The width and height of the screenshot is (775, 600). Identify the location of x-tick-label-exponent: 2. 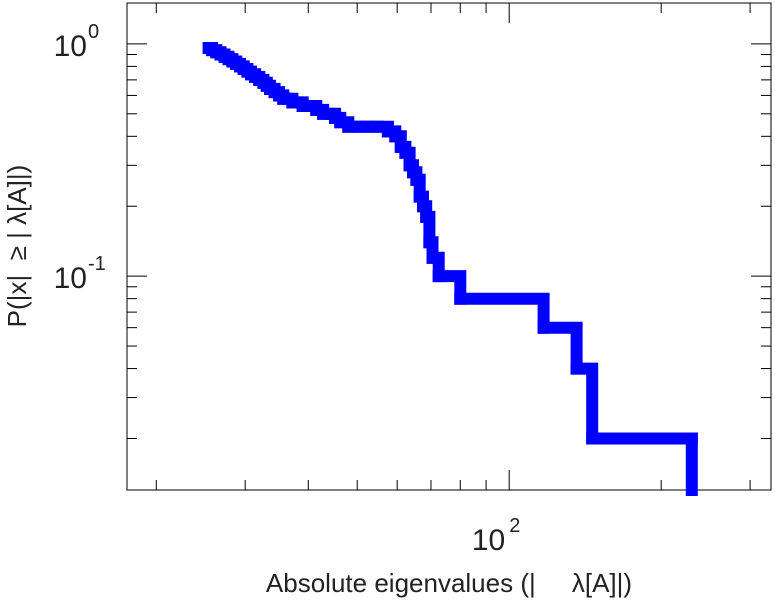
(514, 526).